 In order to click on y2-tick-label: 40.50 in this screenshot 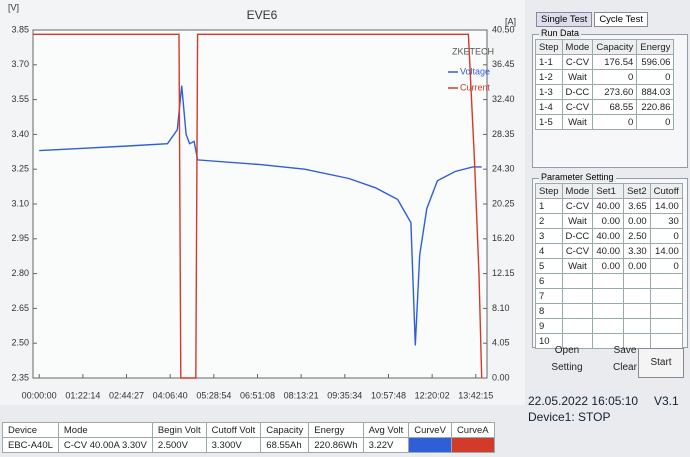, I will do `click(503, 29)`.